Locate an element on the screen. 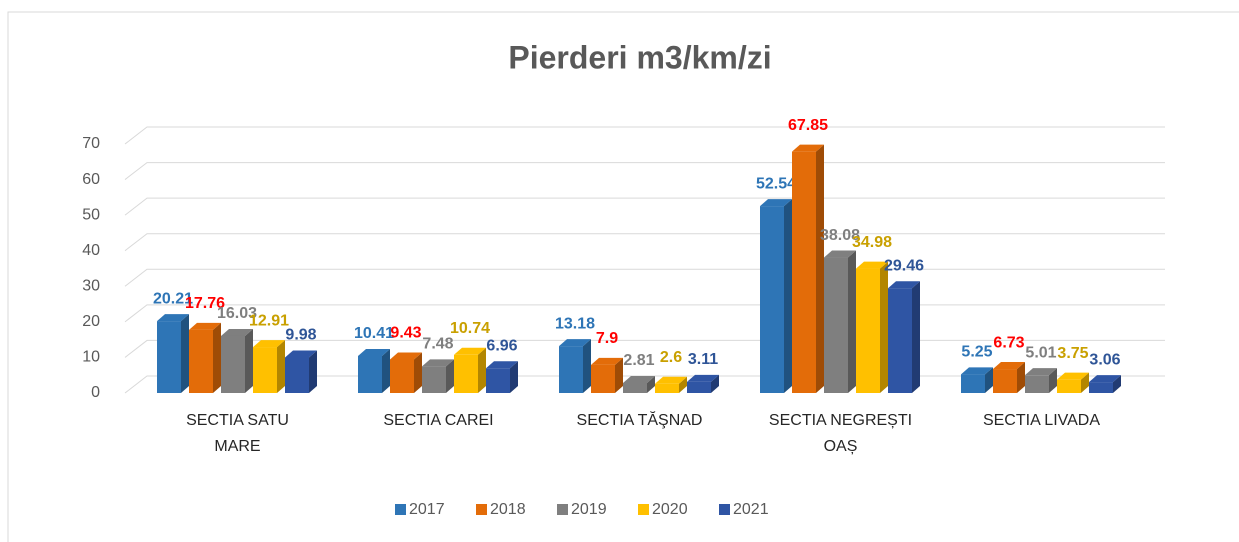  data-label: 6.96 is located at coordinates (501, 345).